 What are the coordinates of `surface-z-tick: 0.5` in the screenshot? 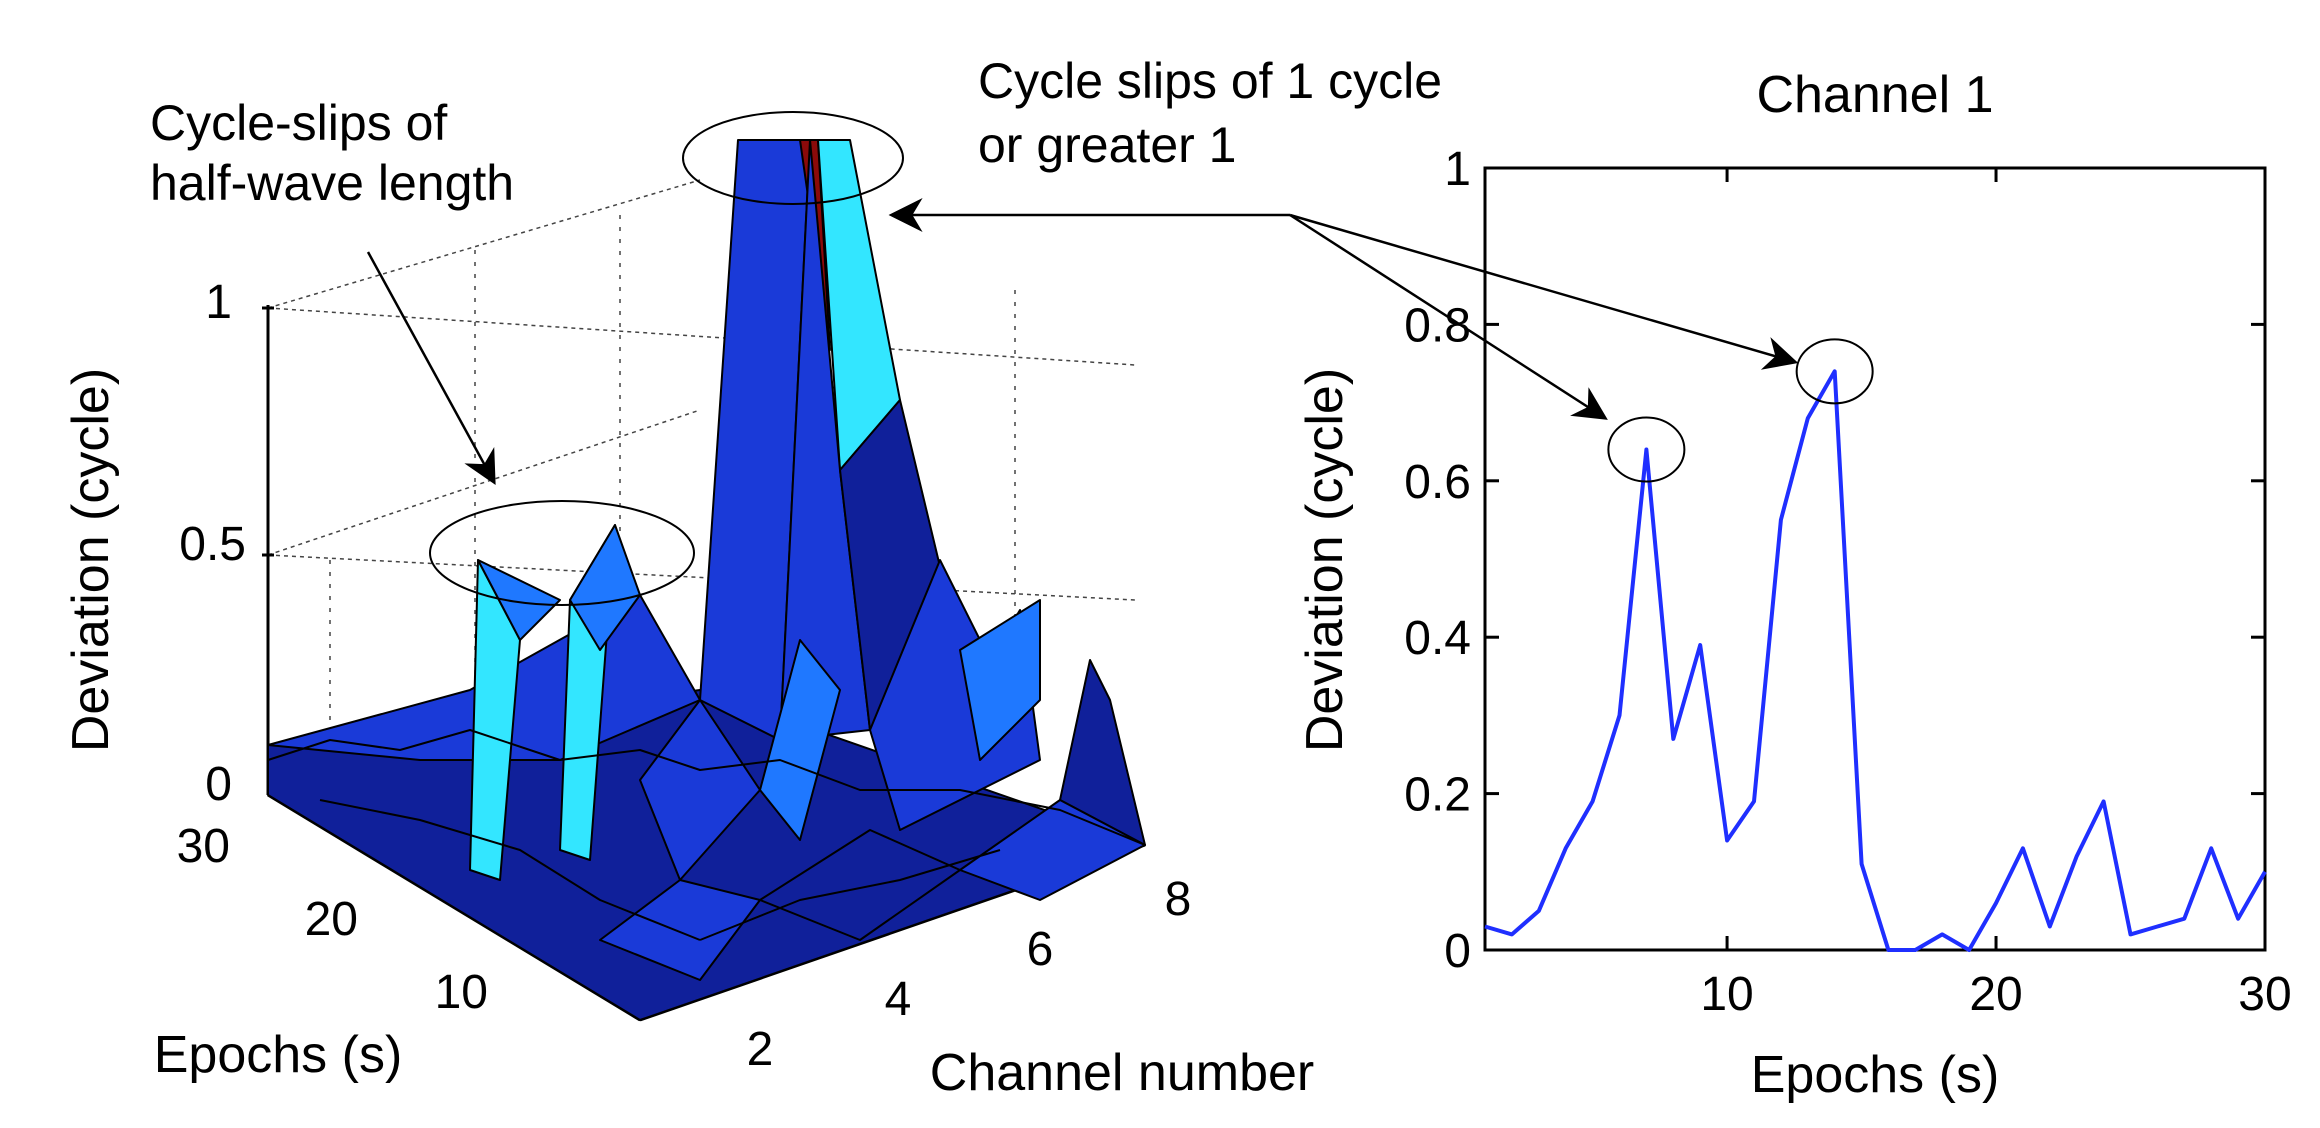 It's located at (212, 544).